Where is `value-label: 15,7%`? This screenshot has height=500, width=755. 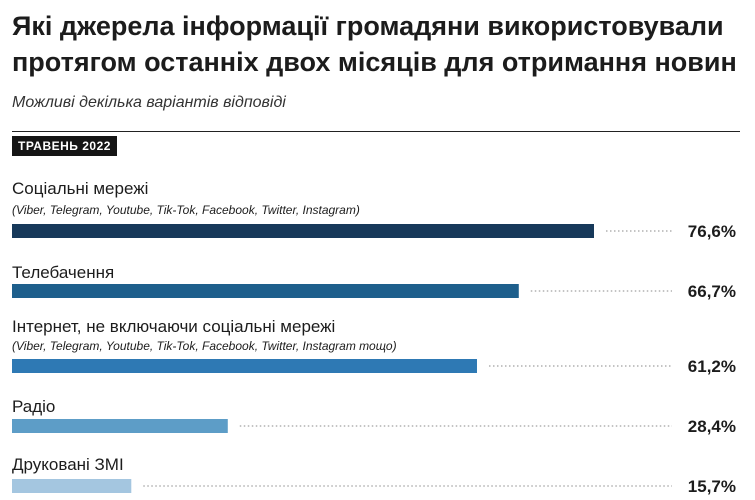
value-label: 15,7% is located at coordinates (712, 486).